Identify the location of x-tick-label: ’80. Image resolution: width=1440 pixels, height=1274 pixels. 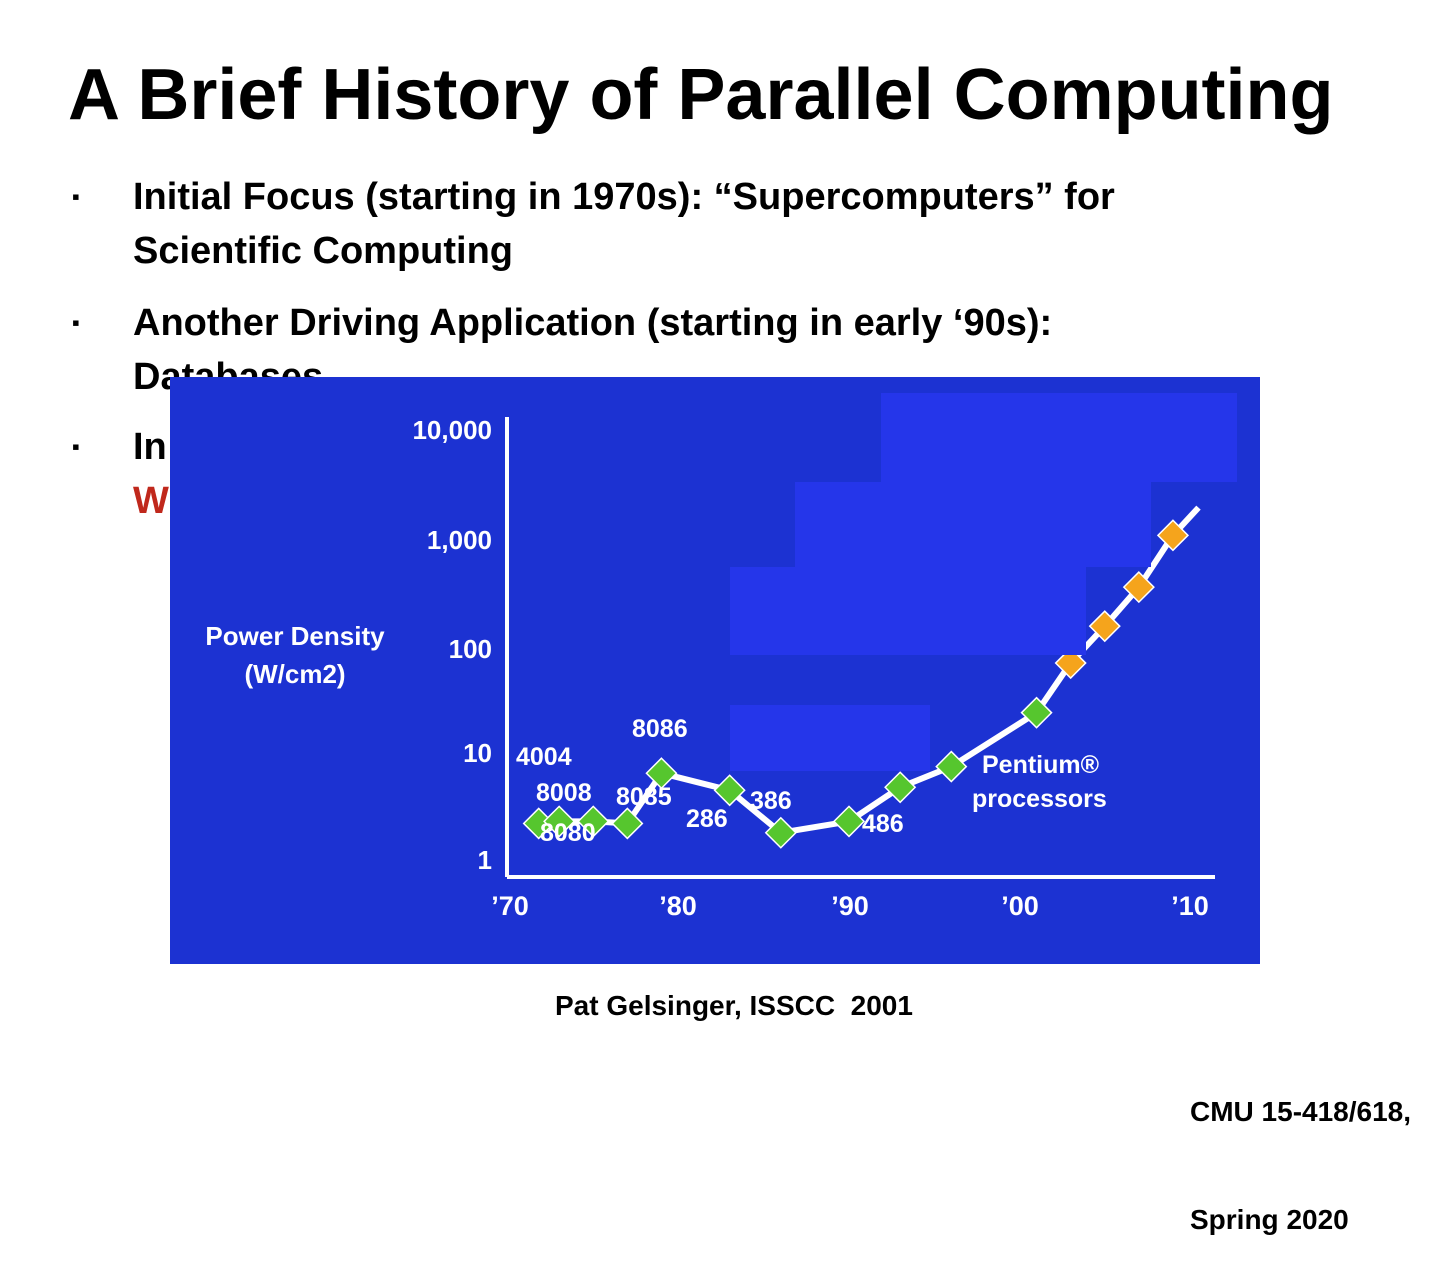
(678, 906).